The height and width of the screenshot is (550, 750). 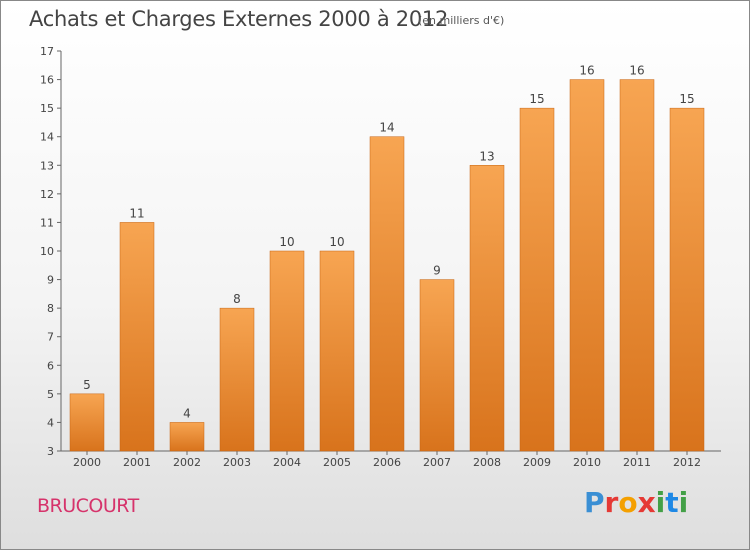 What do you see at coordinates (47, 108) in the screenshot?
I see `y-tick-label: 15` at bounding box center [47, 108].